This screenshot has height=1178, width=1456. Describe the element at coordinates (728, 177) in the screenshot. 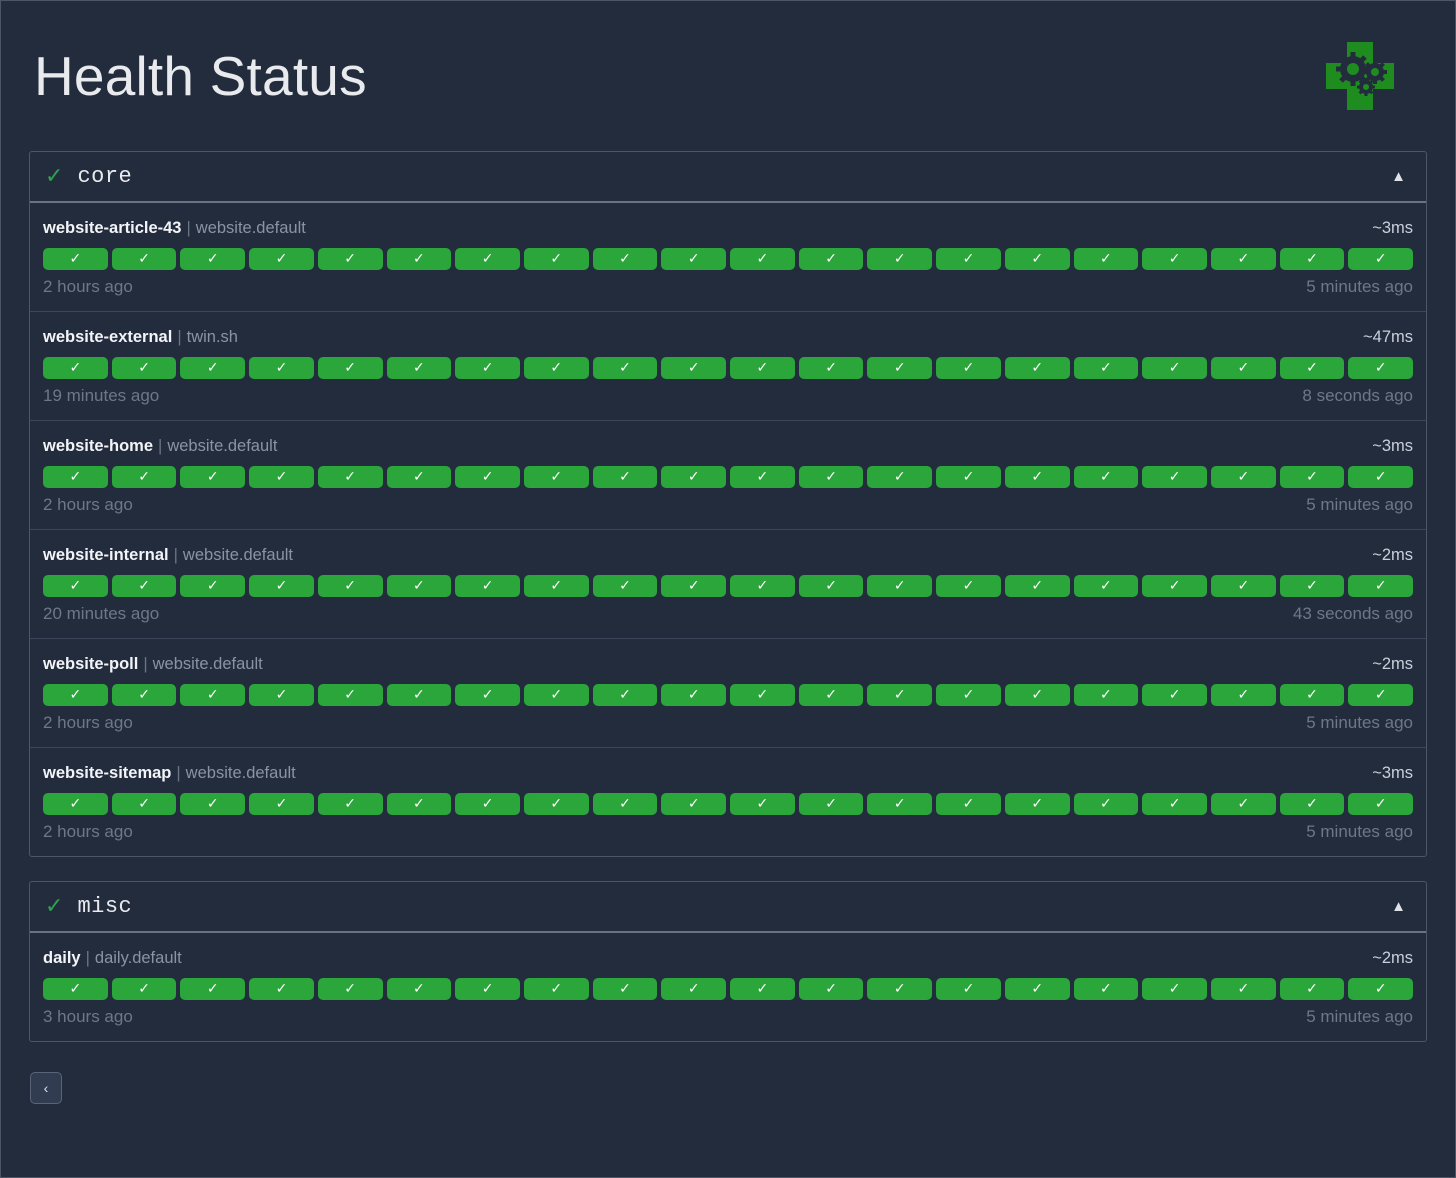

I see `group-header-core: ✓ core ▲` at that location.